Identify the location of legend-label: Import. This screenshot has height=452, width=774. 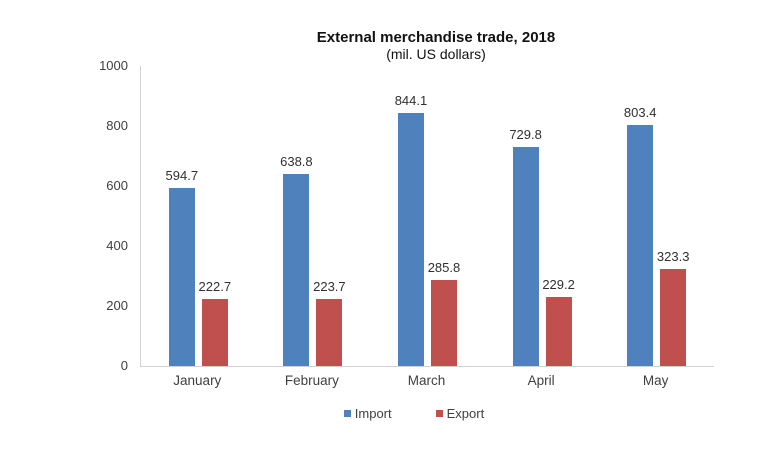
(373, 413).